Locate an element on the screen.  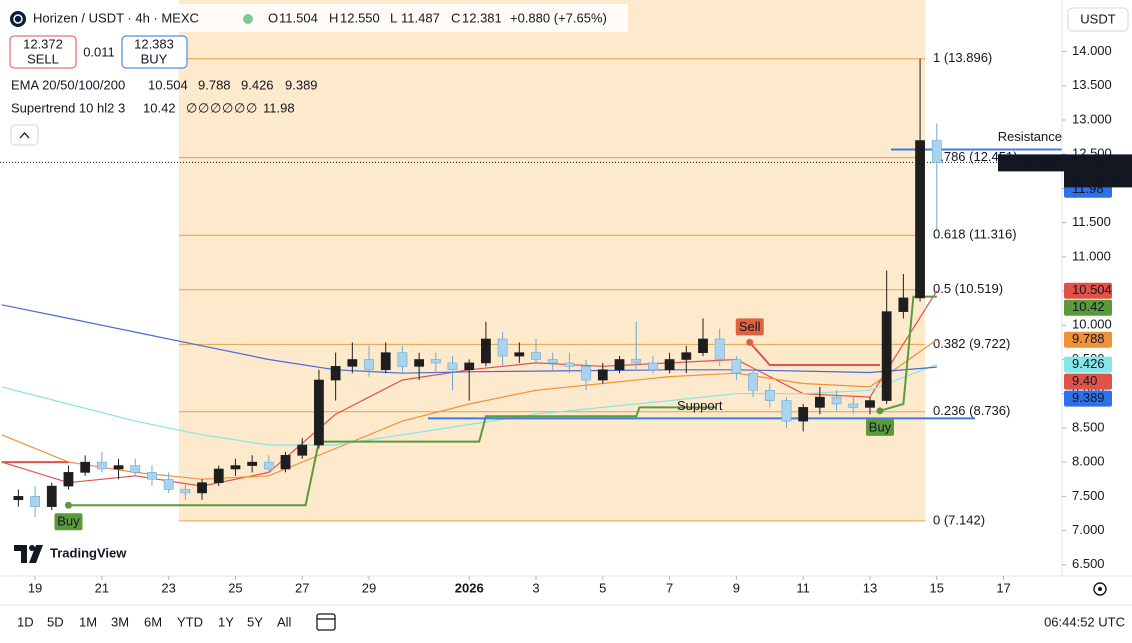
collapse-button is located at coordinates (24, 135).